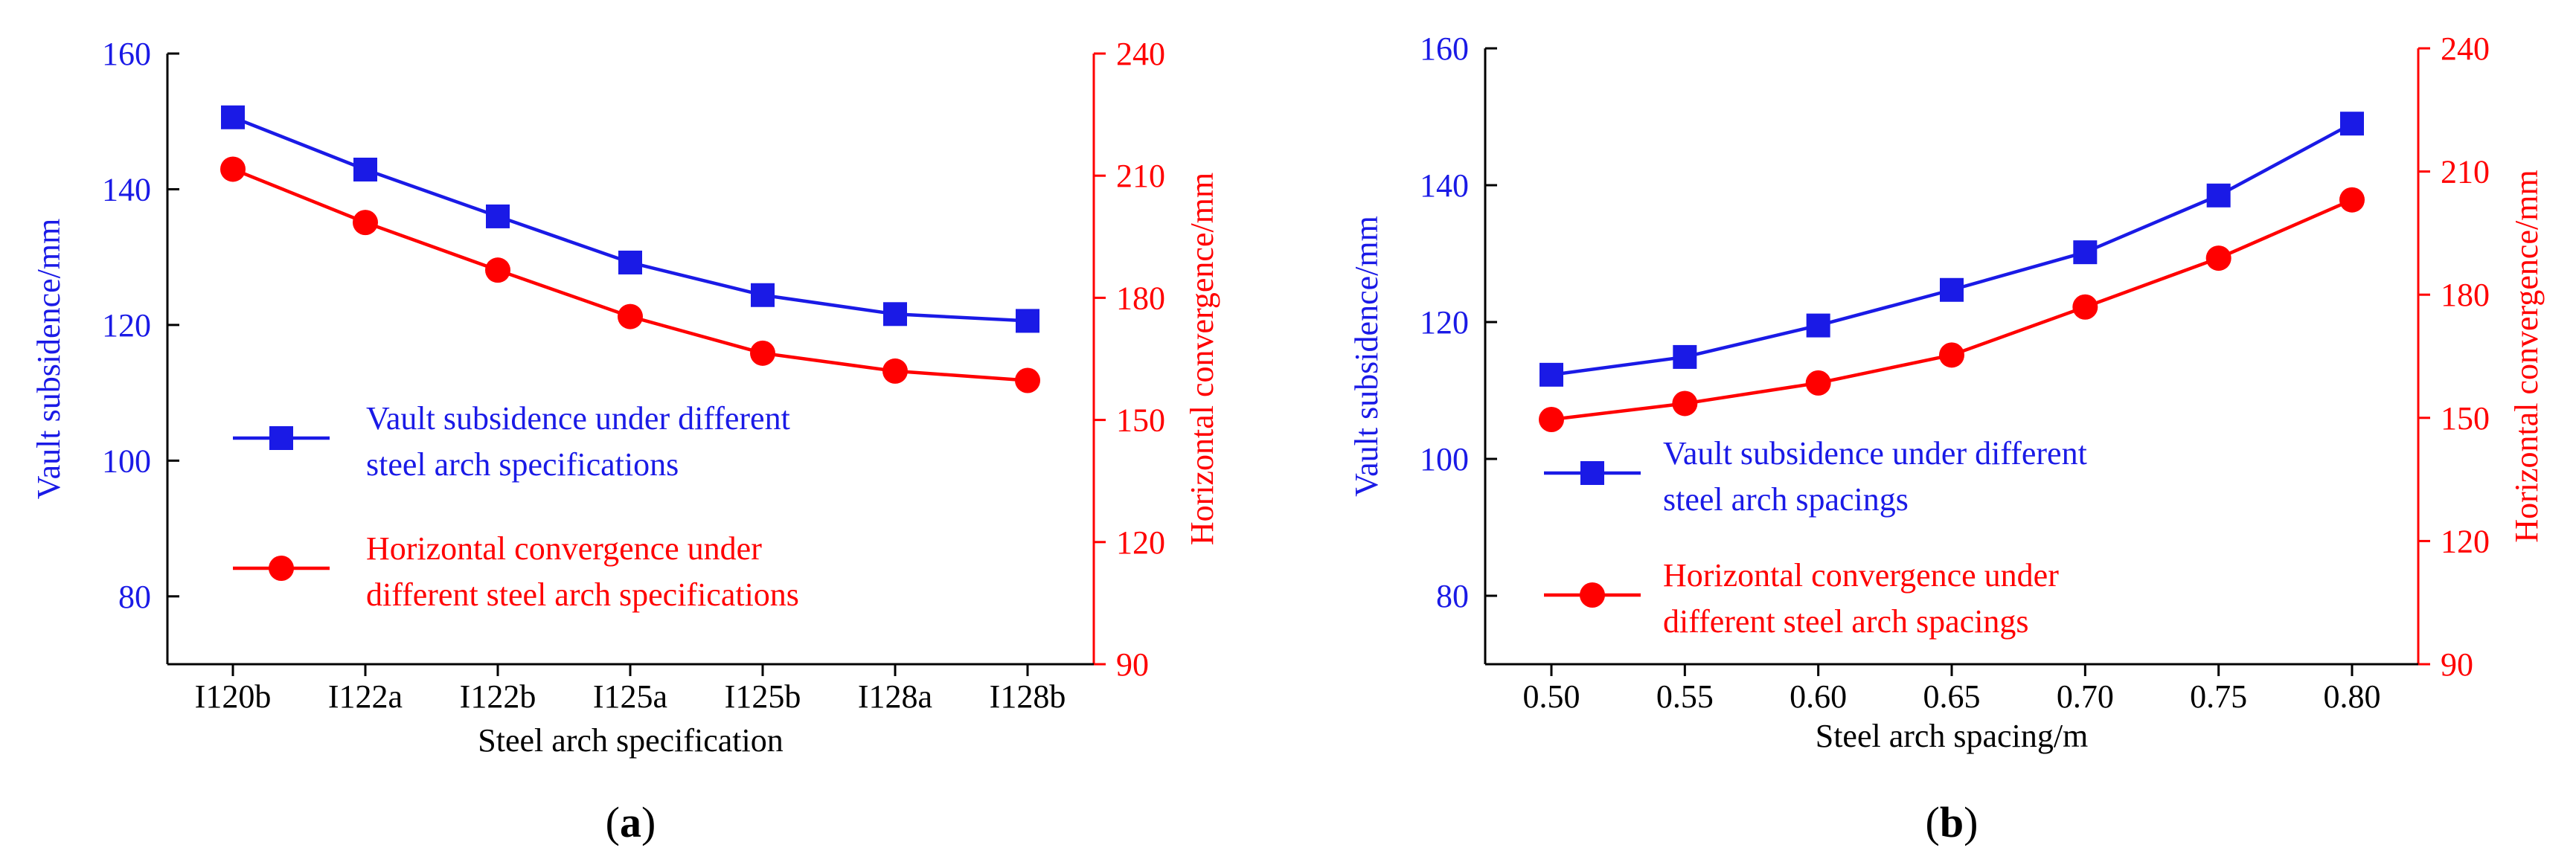 The image size is (2576, 868). I want to click on panel-label: (a), so click(631, 822).